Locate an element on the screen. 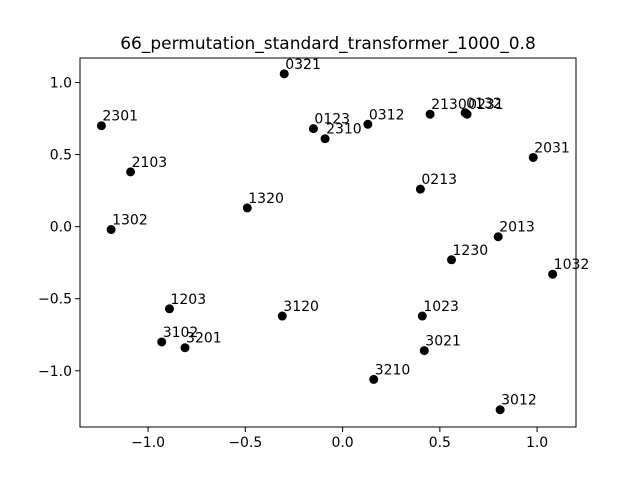 The height and width of the screenshot is (480, 640). point-label-3201: 3201 is located at coordinates (204, 339).